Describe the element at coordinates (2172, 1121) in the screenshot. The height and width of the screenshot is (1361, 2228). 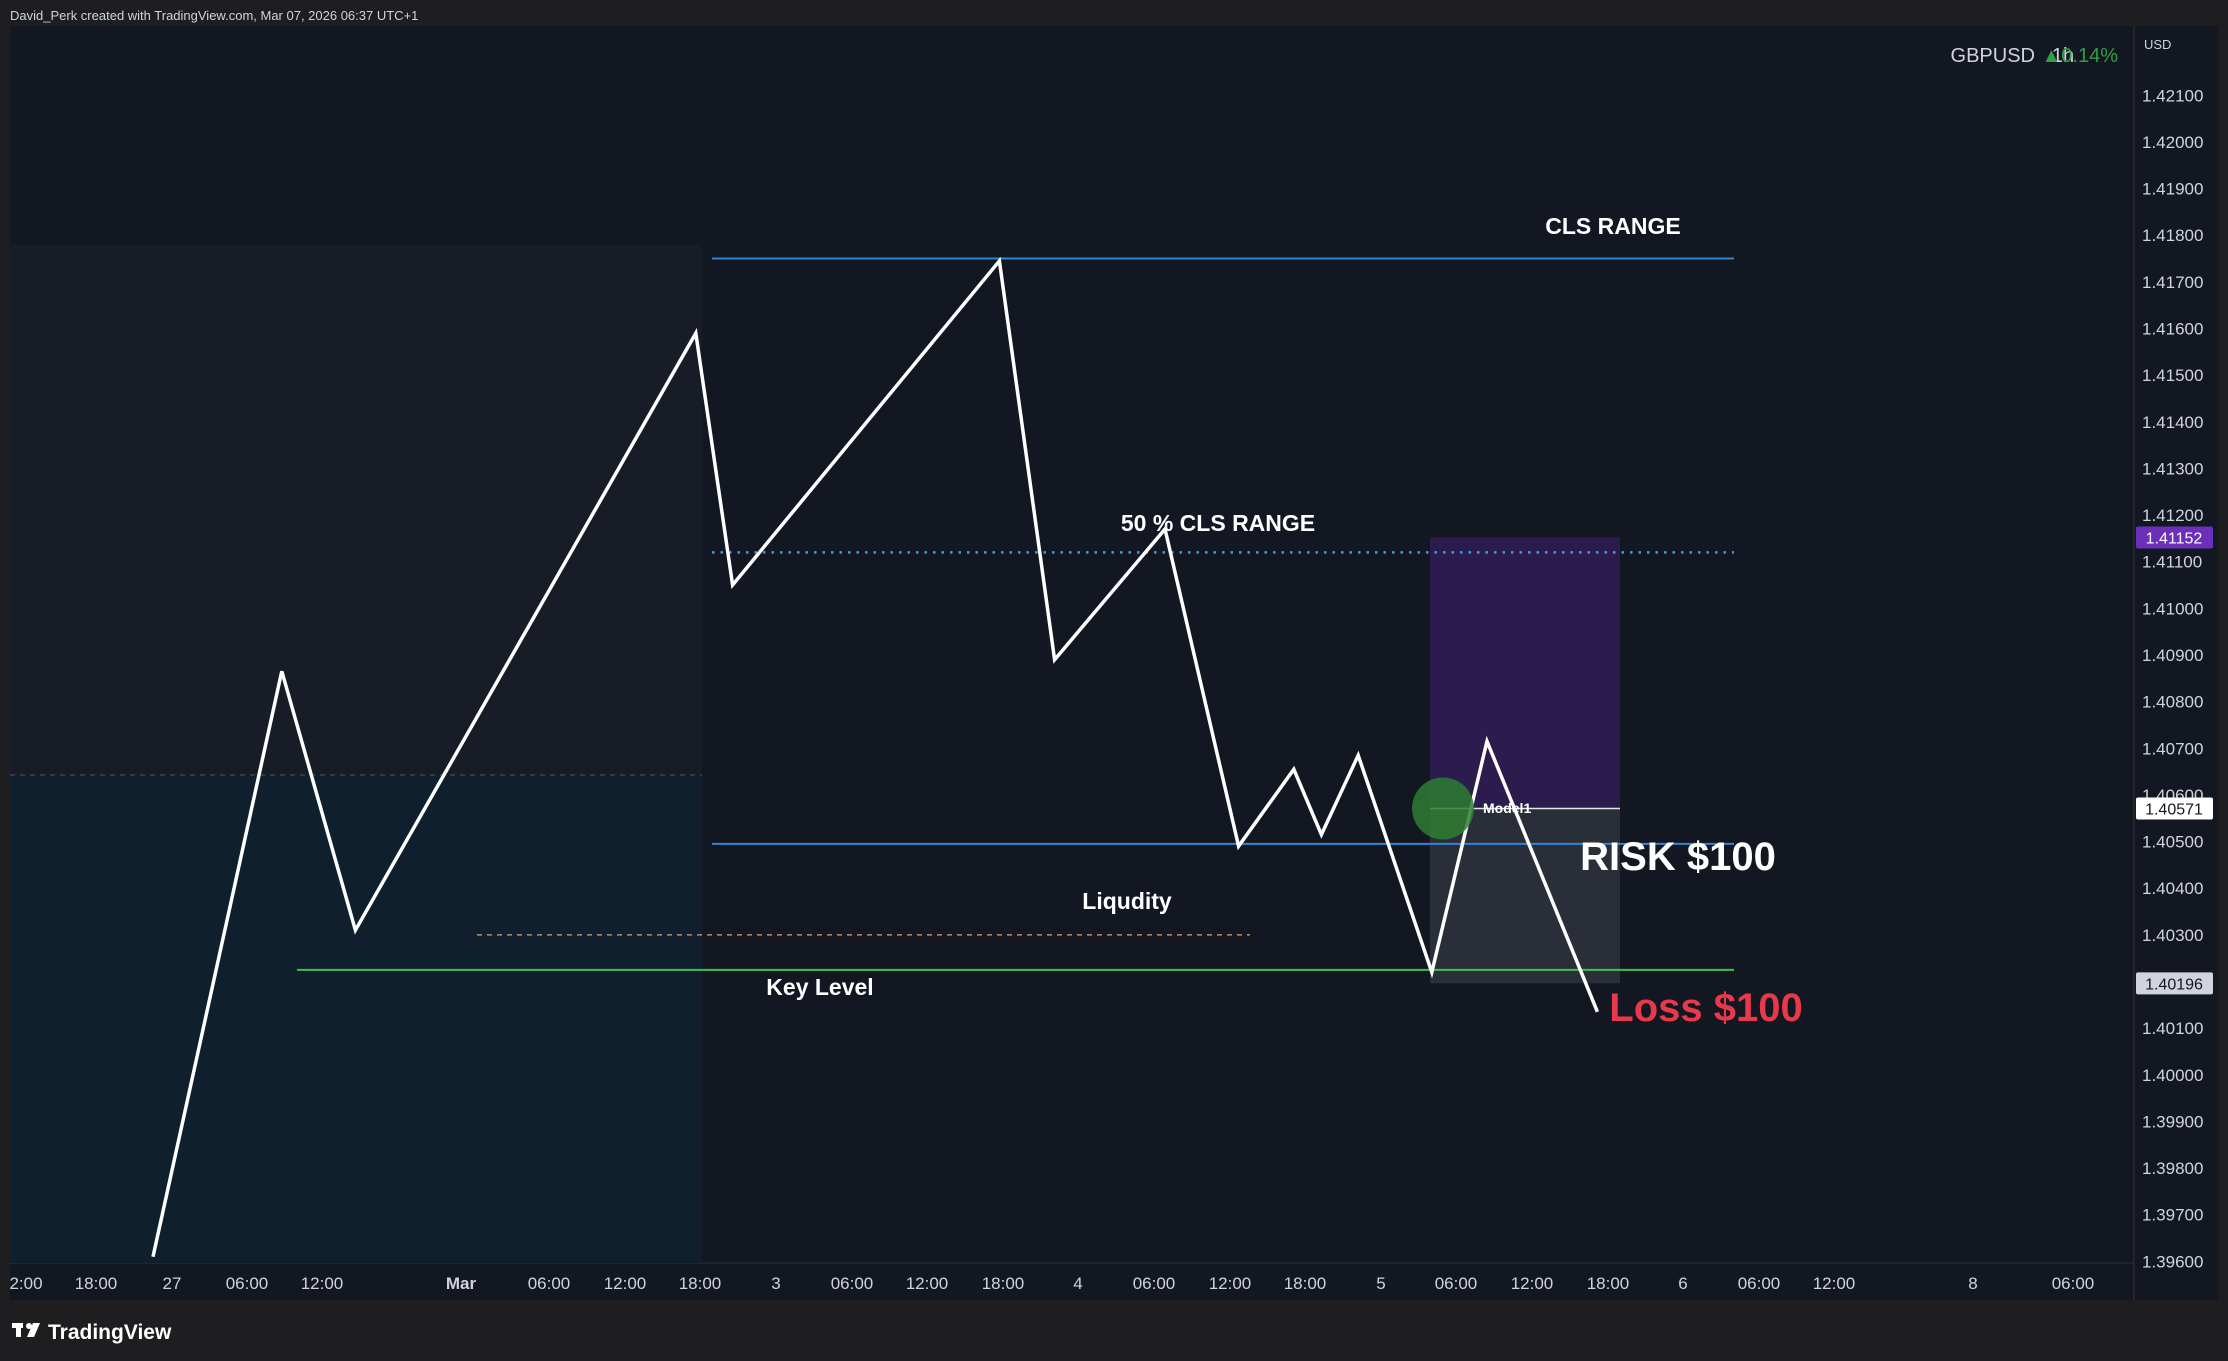
I see `price-tick-label: 1.39900` at that location.